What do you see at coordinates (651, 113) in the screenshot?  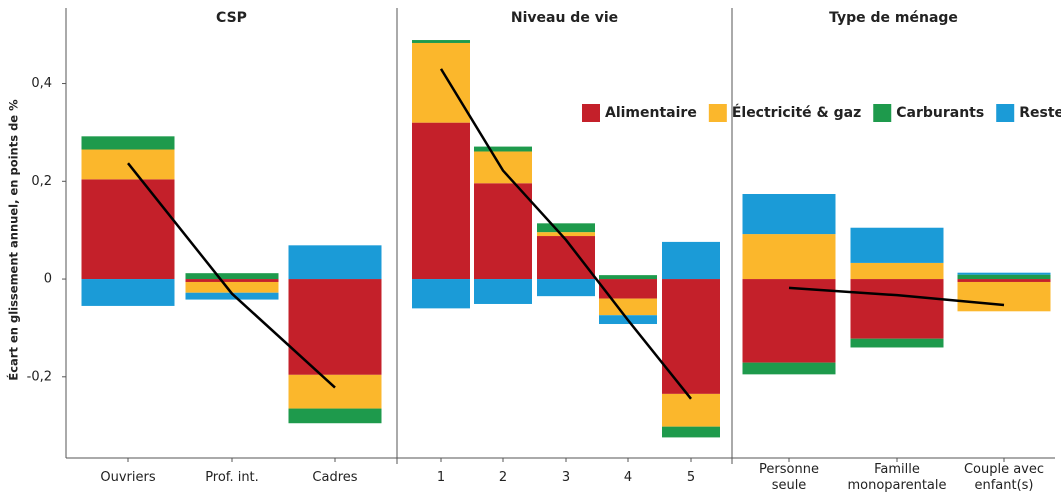 I see `legend-label: Alimentaire` at bounding box center [651, 113].